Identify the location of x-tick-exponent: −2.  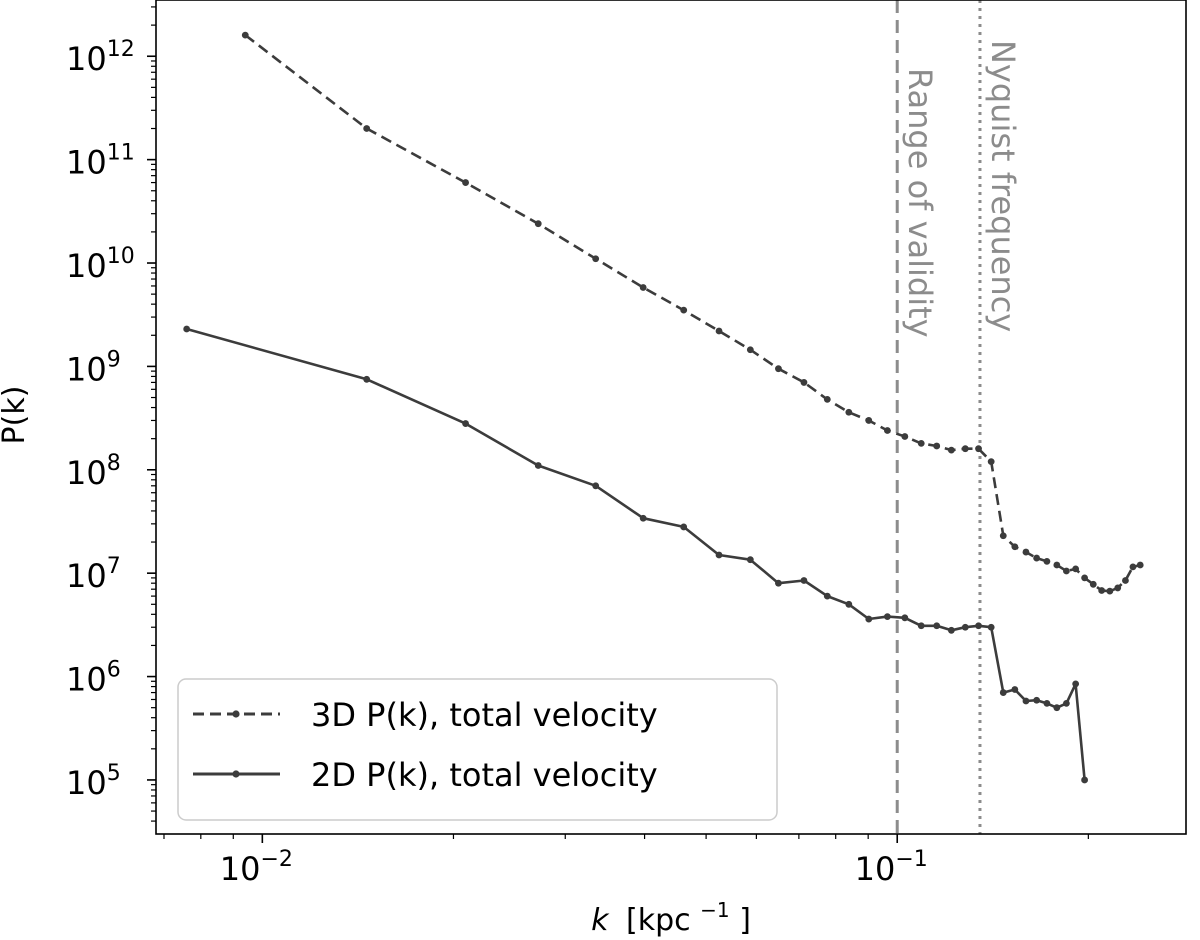
(276, 859).